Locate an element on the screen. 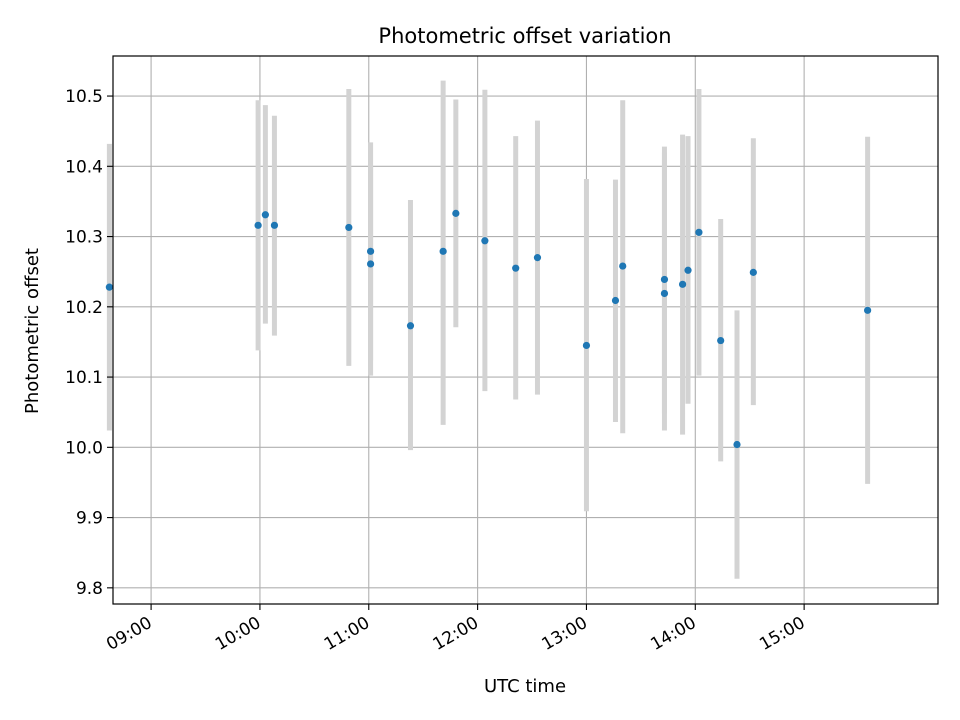 Image resolution: width=960 pixels, height=720 pixels. y-tick-label: 10.0 is located at coordinates (84, 448).